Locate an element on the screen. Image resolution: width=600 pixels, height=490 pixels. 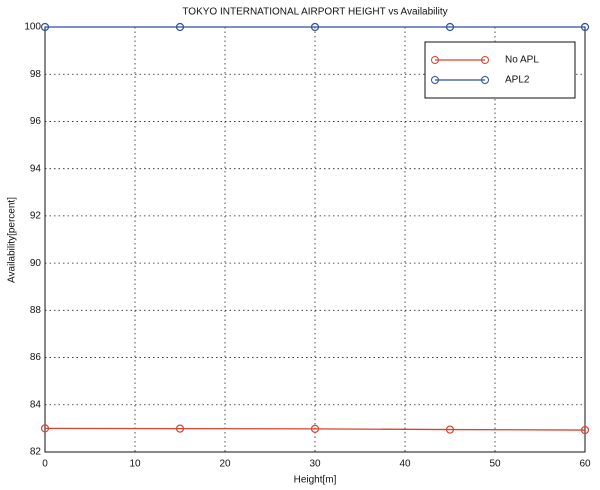
series-line is located at coordinates (315, 429).